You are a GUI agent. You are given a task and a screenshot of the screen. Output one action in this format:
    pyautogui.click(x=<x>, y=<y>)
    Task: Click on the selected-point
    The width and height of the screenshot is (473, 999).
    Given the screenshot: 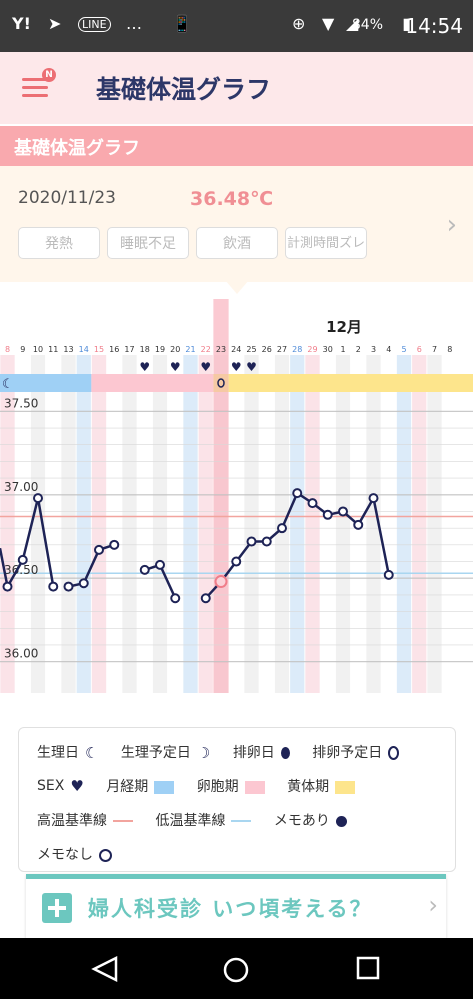 What is the action you would take?
    pyautogui.click(x=221, y=582)
    